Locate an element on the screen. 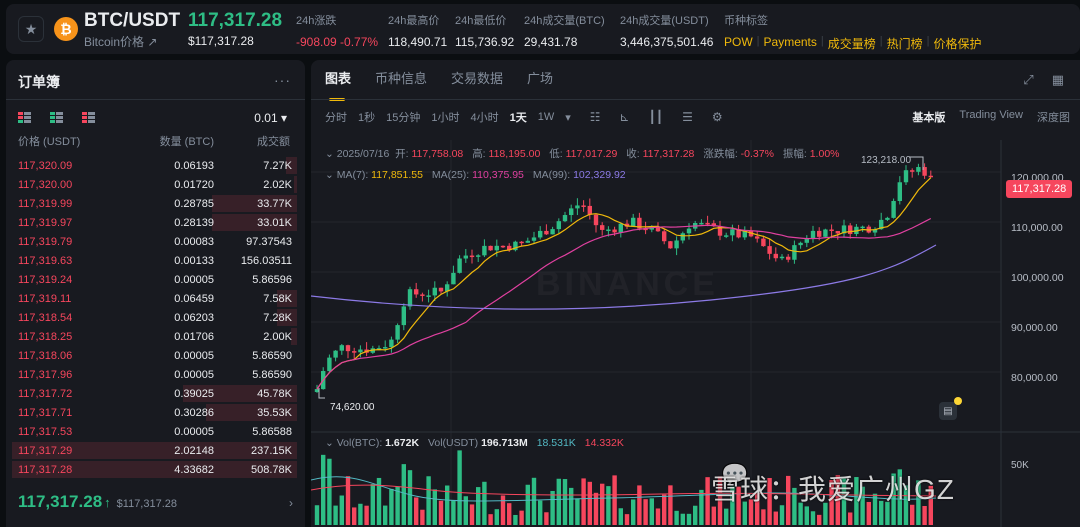 Image resolution: width=1080 pixels, height=527 pixels. ask-total: 7.27K is located at coordinates (277, 165).